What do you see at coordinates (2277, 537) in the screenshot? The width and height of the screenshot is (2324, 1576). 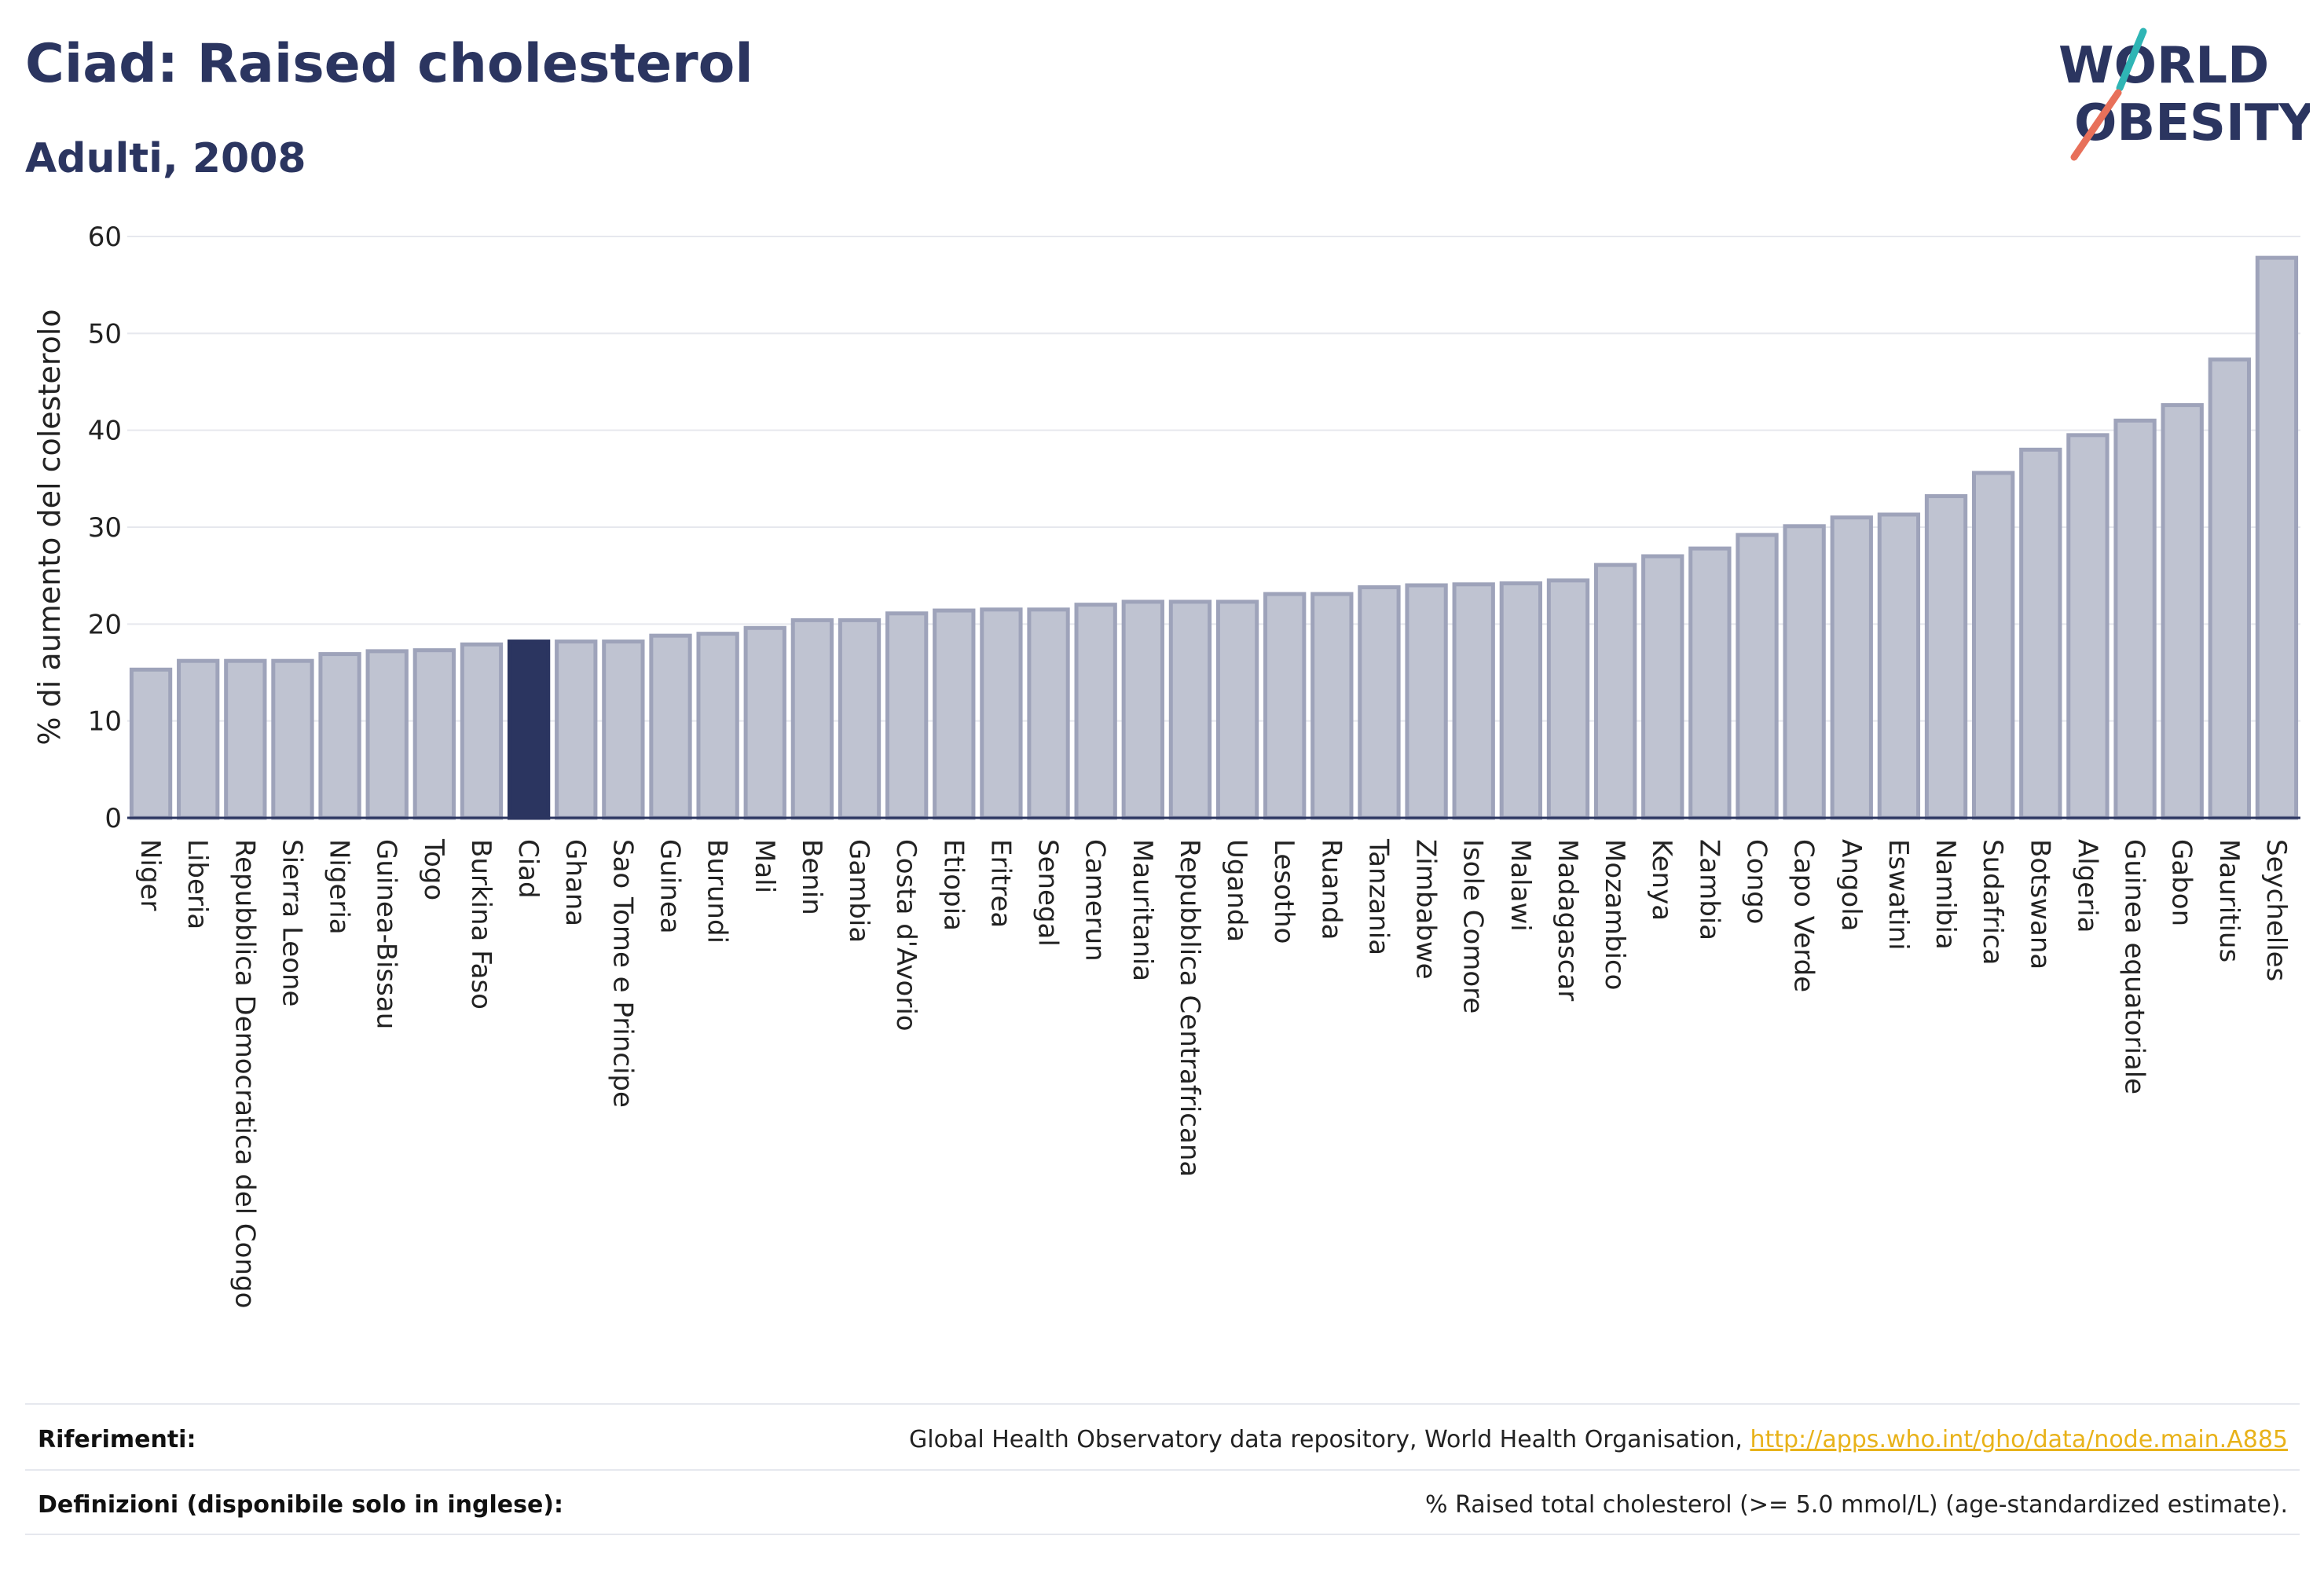 I see `bar-seychelles` at bounding box center [2277, 537].